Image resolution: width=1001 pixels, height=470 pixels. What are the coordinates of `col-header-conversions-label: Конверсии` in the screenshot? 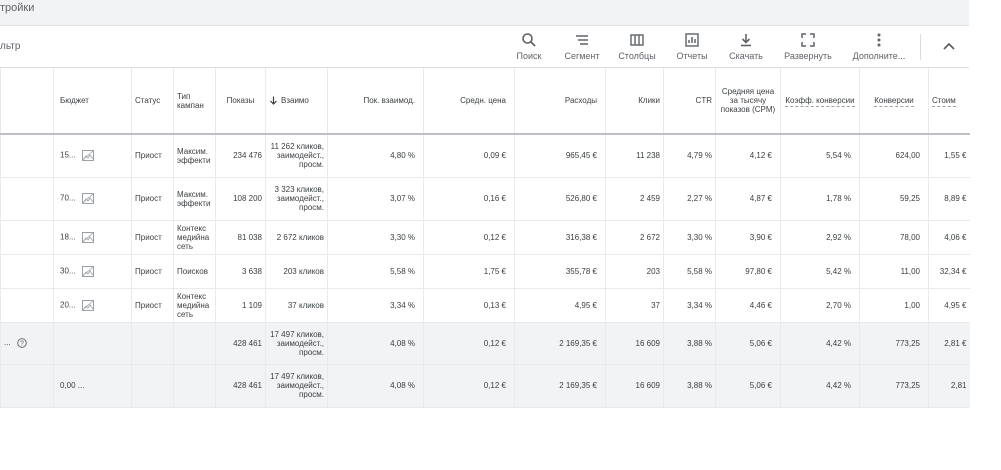 It's located at (894, 101).